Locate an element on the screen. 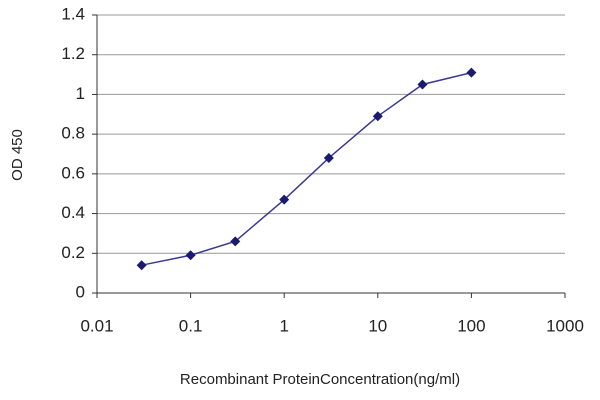  x-tick-label: 0.1 is located at coordinates (191, 325).